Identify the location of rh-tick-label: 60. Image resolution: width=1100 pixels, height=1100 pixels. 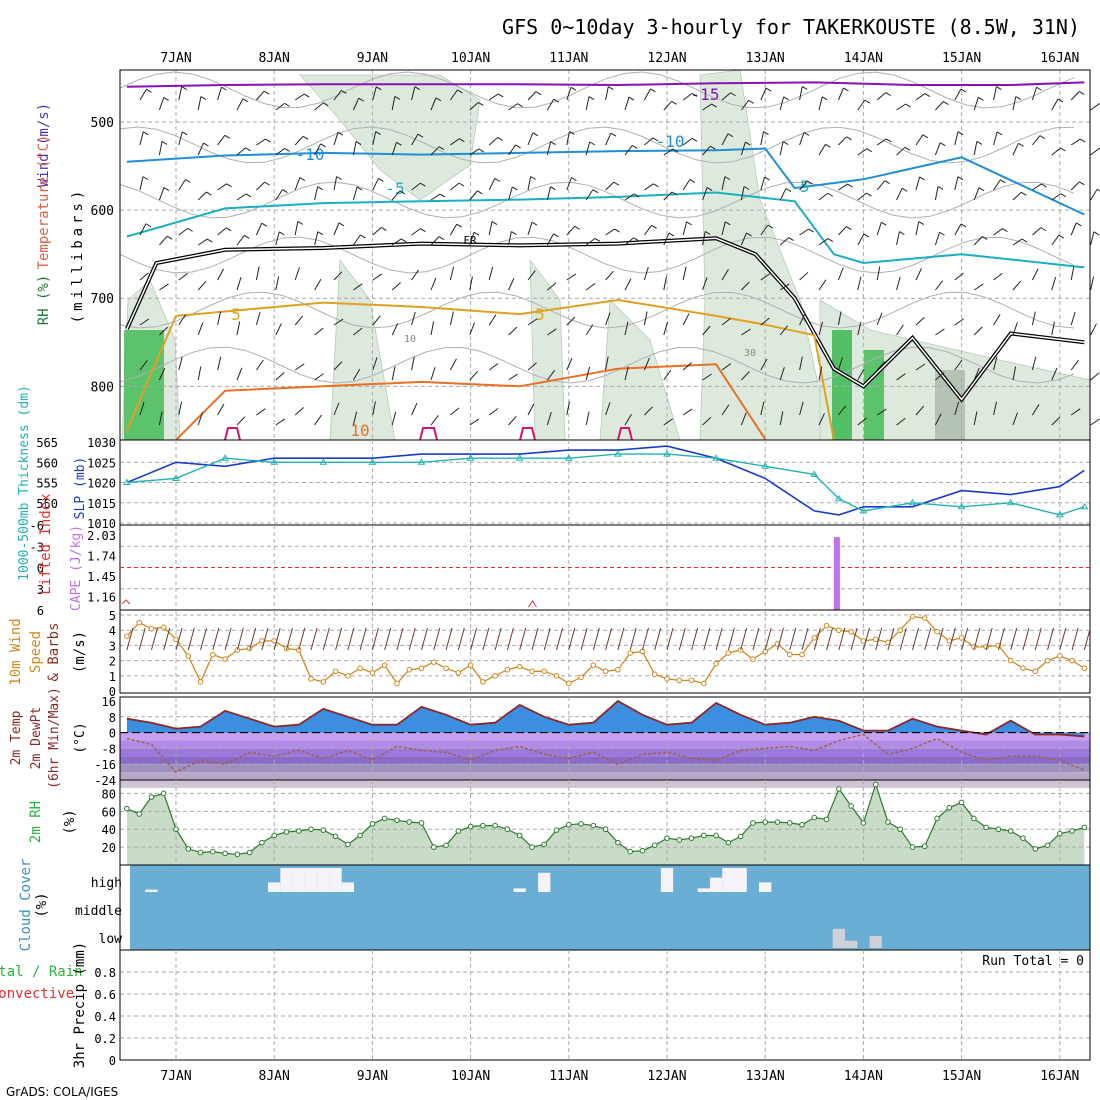
(109, 812).